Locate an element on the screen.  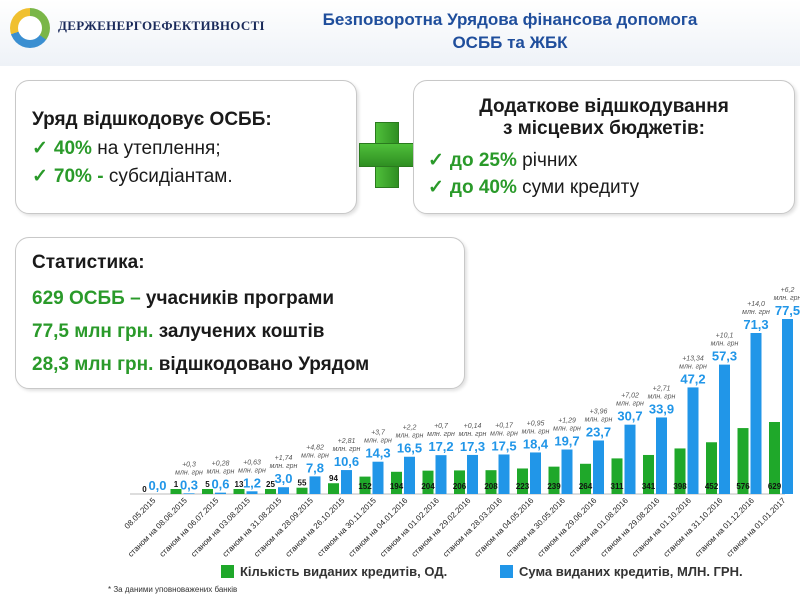
local-item-annual-value: до 25% is located at coordinates (483, 160).